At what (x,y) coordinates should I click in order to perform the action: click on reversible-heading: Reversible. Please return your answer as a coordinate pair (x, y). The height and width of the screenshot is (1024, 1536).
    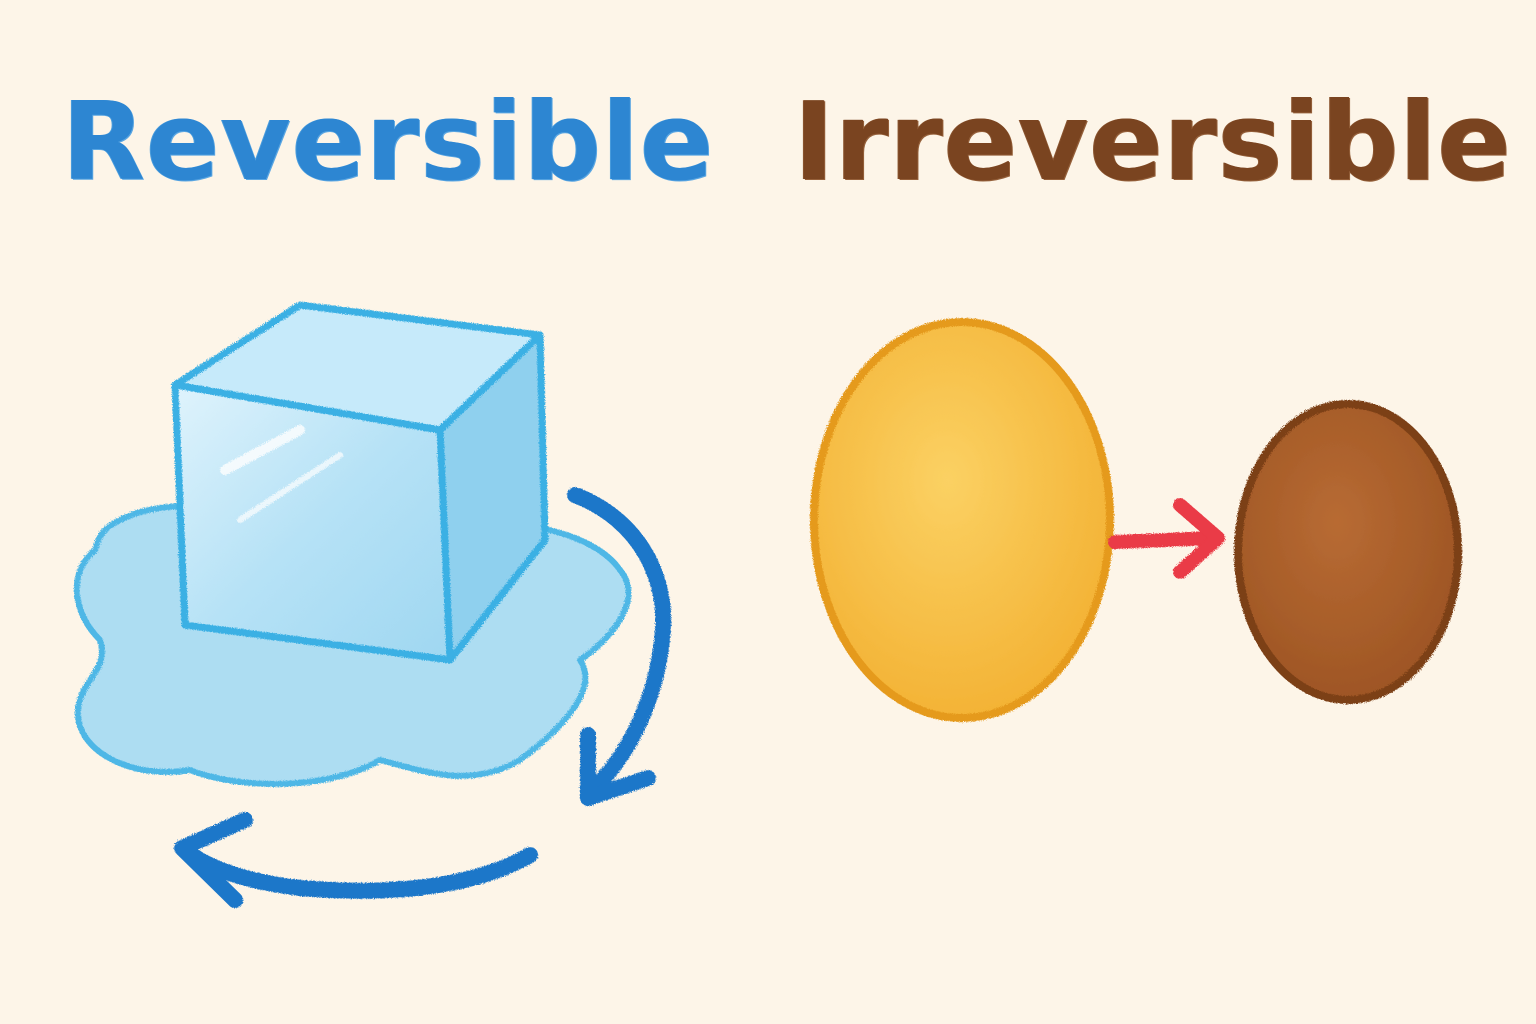
    Looking at the image, I should click on (388, 142).